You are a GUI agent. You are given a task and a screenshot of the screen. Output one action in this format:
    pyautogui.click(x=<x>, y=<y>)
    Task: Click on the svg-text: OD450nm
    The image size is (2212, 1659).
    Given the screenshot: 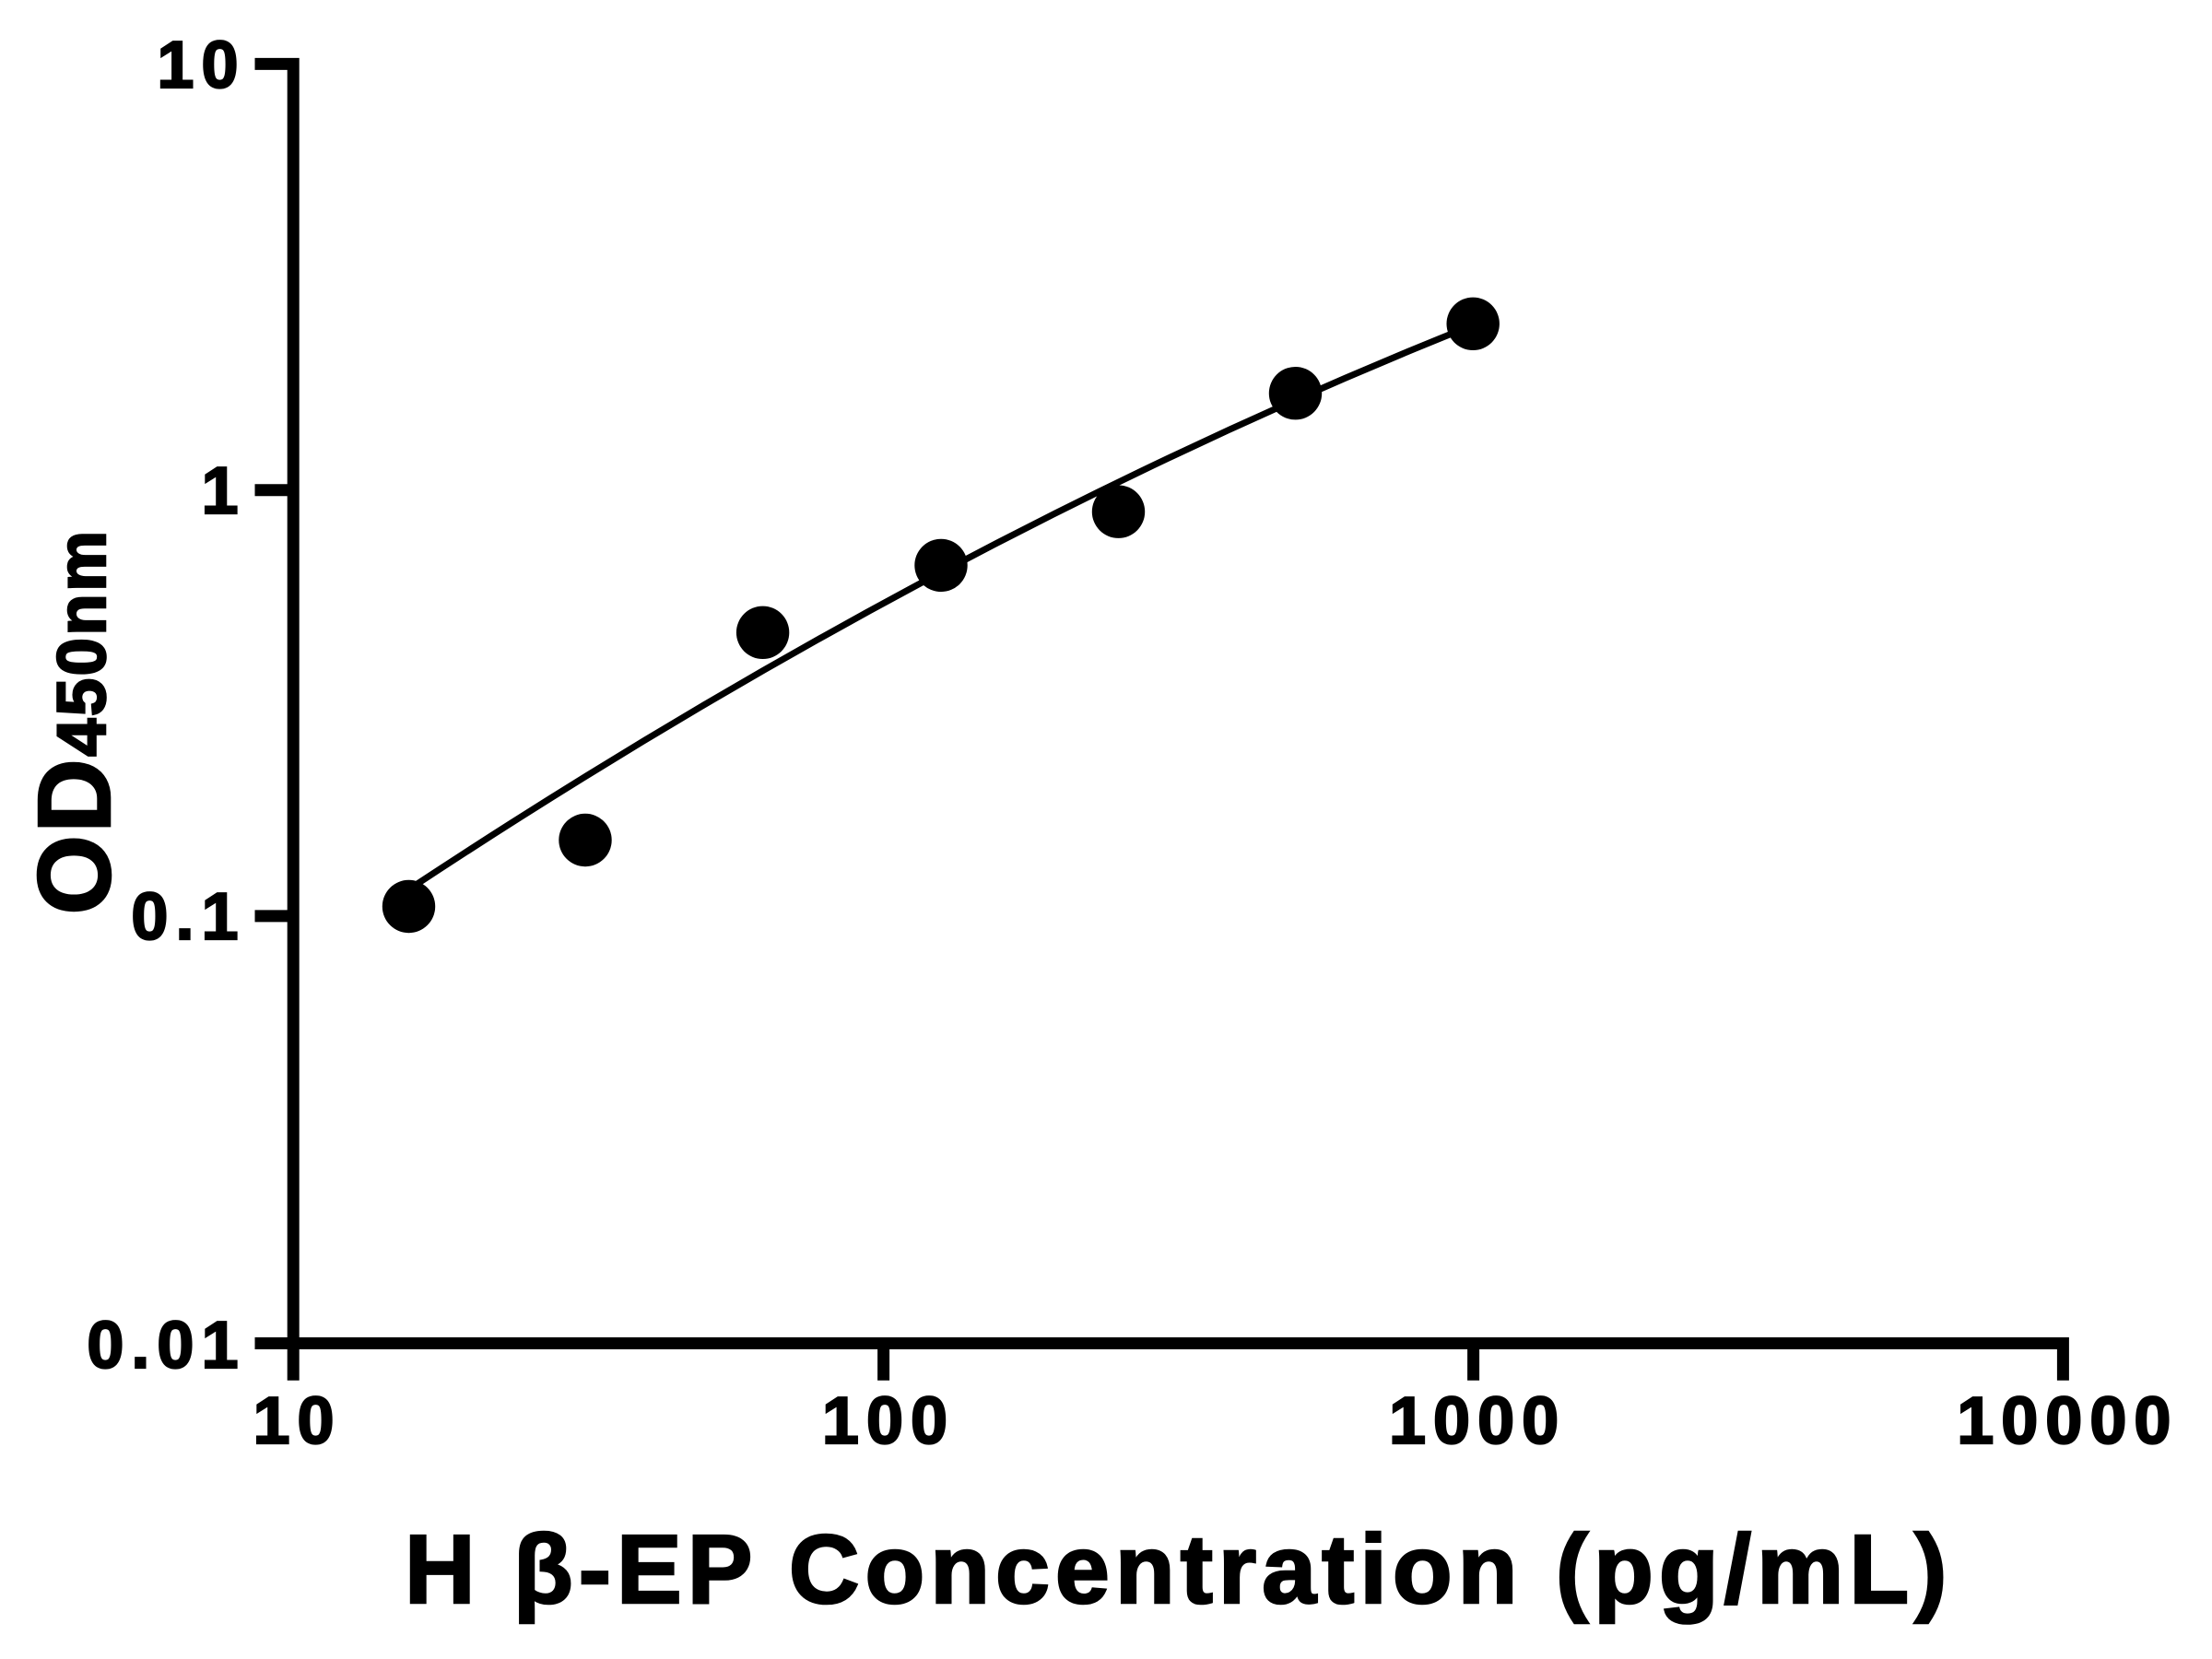 What is the action you would take?
    pyautogui.click(x=75, y=721)
    